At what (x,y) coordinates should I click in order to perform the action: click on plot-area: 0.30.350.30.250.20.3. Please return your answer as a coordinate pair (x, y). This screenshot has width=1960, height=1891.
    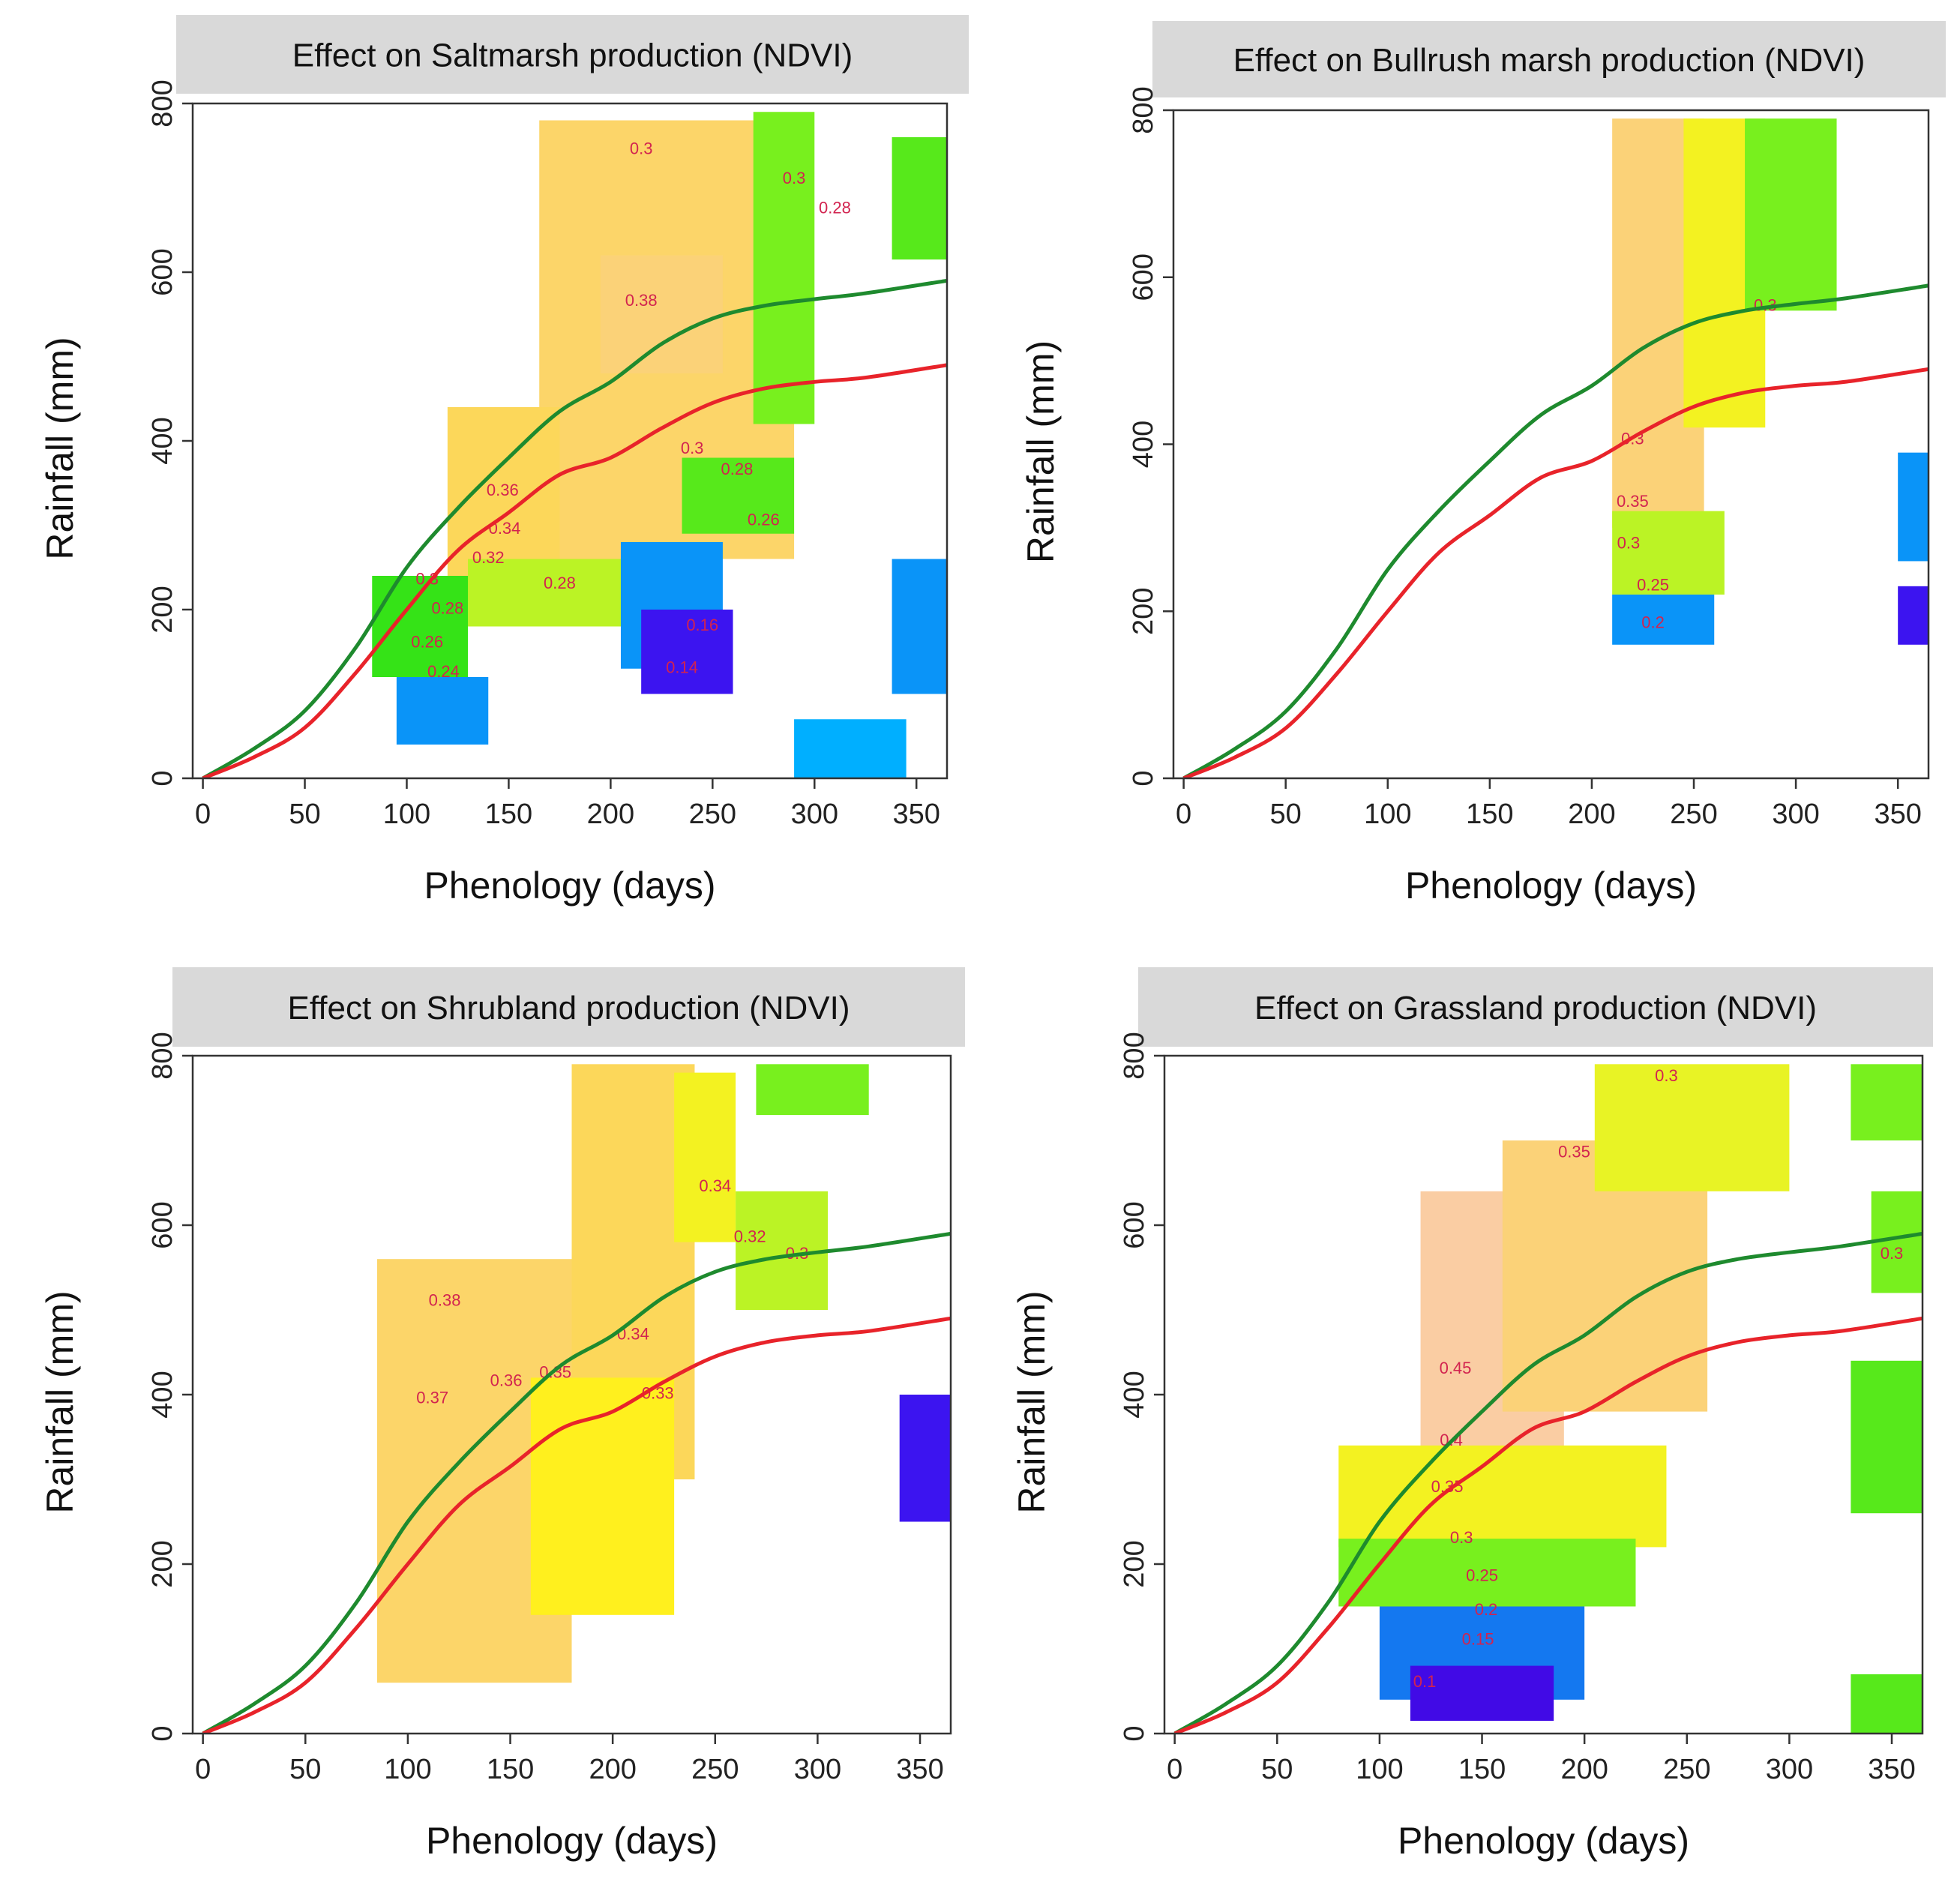
    Looking at the image, I should click on (1555, 448).